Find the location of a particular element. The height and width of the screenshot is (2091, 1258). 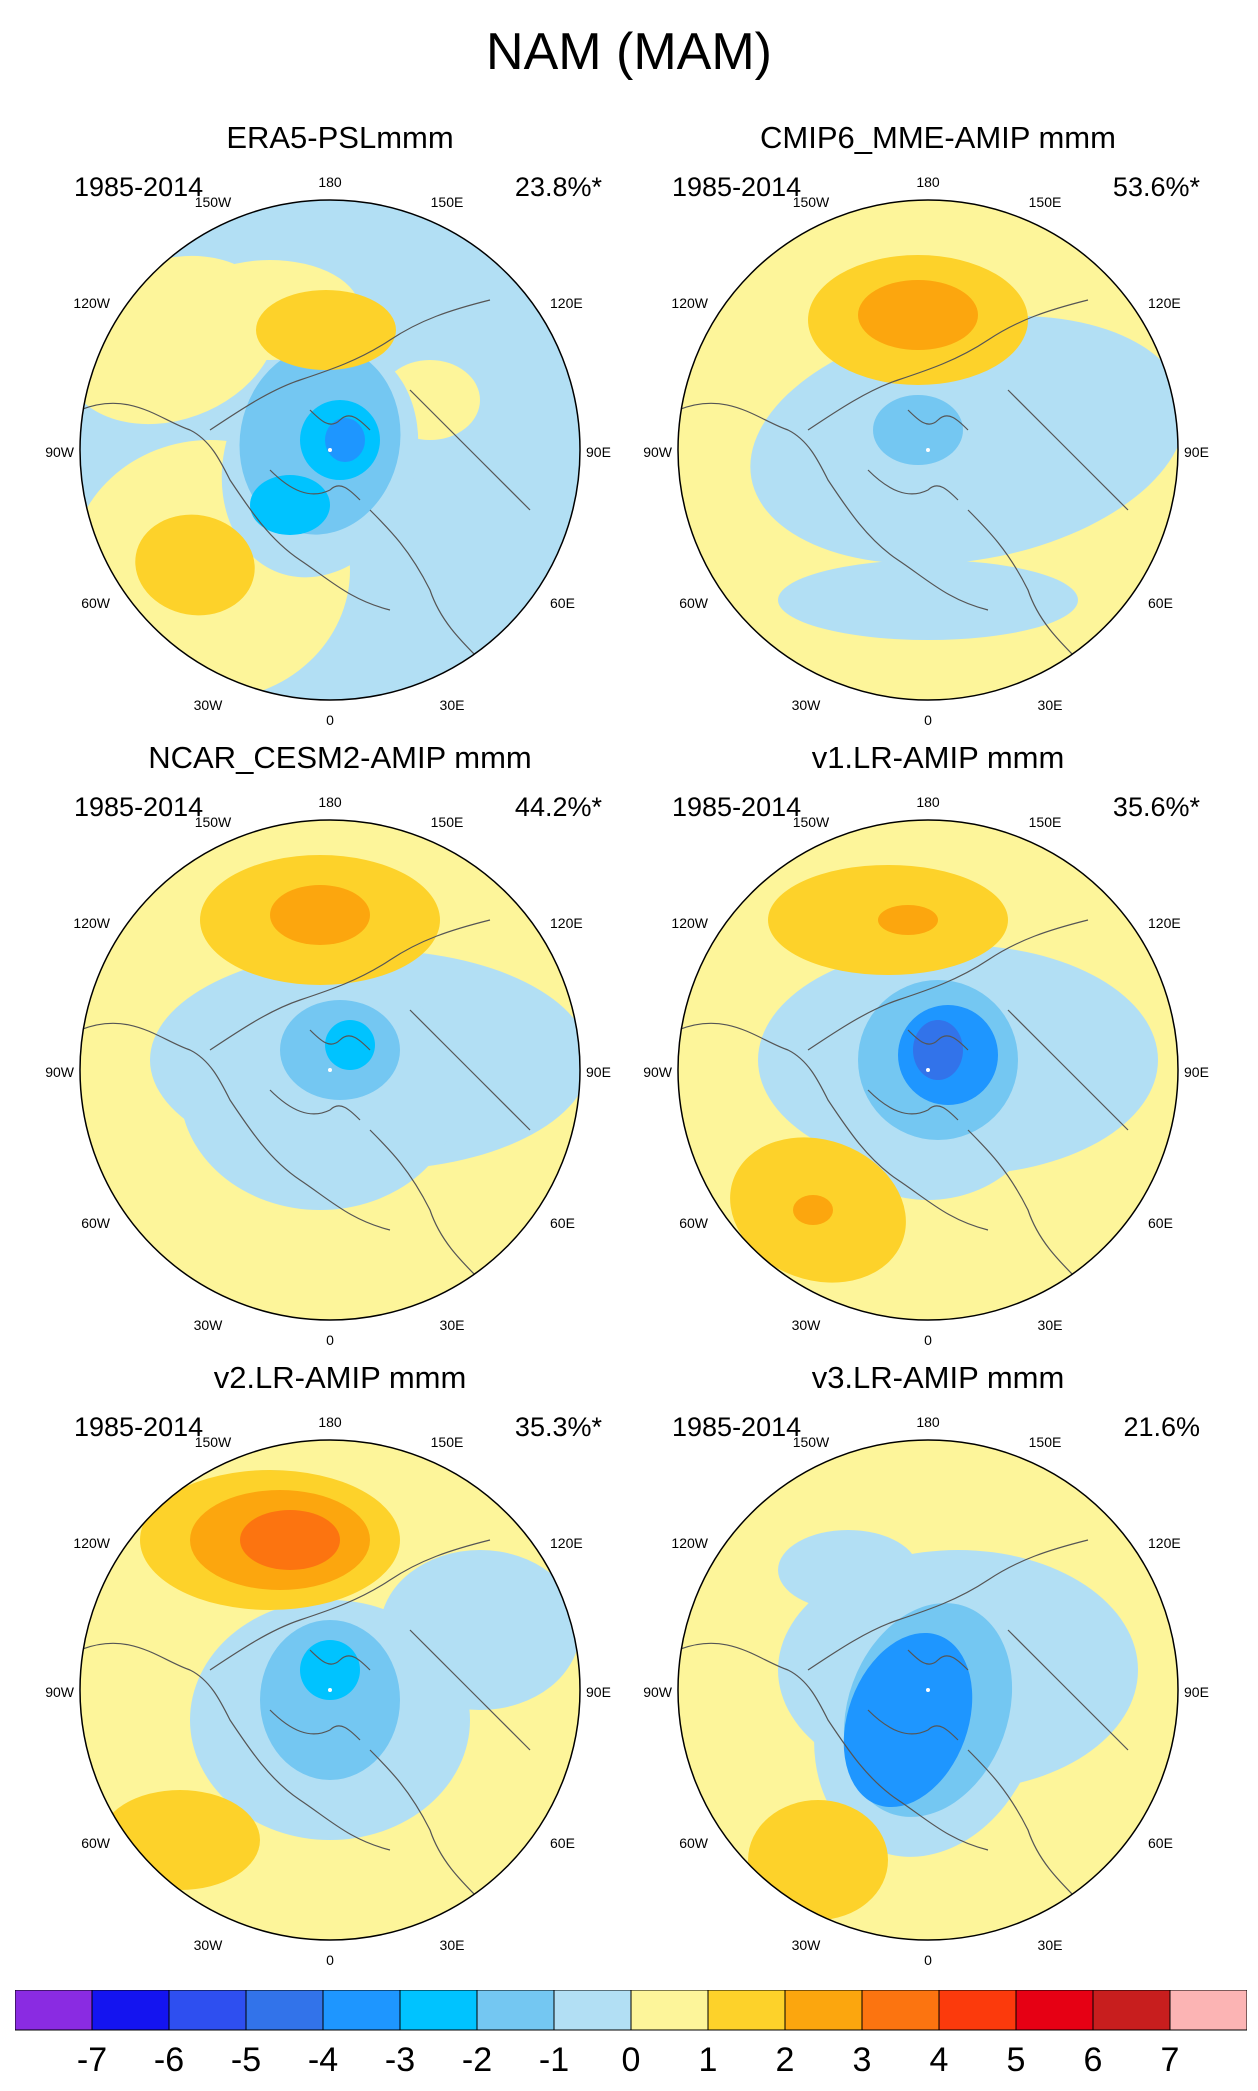

panel-title: v2.LR-AMIP mmm is located at coordinates (340, 1377).